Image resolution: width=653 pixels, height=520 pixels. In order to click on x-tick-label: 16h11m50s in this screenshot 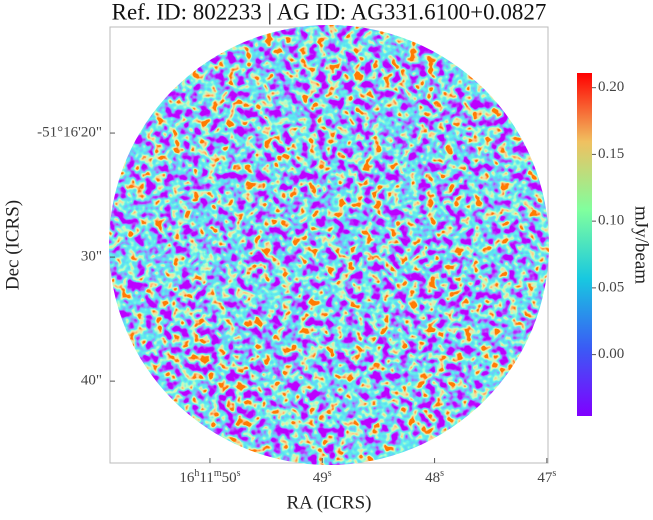, I will do `click(209, 477)`.